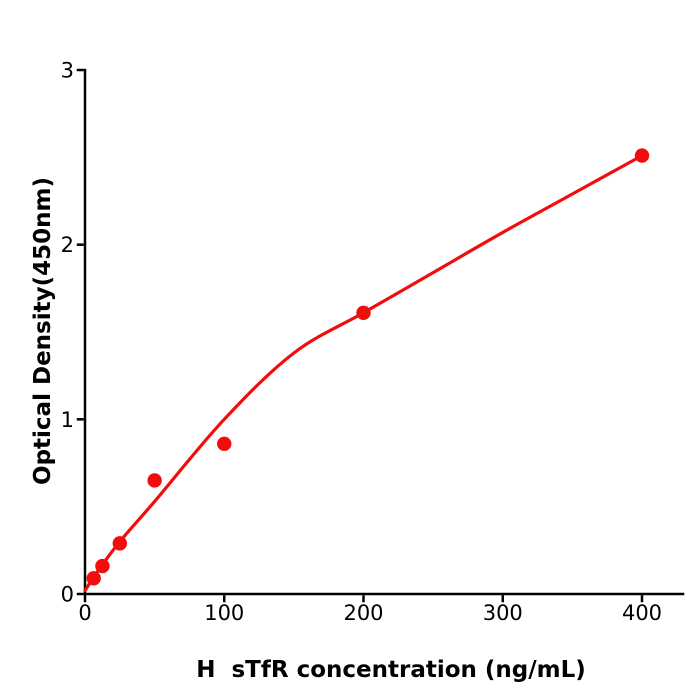 The height and width of the screenshot is (700, 700). Describe the element at coordinates (391, 670) in the screenshot. I see `x-axis-title: H sTfR concentration (ng/mL)` at that location.